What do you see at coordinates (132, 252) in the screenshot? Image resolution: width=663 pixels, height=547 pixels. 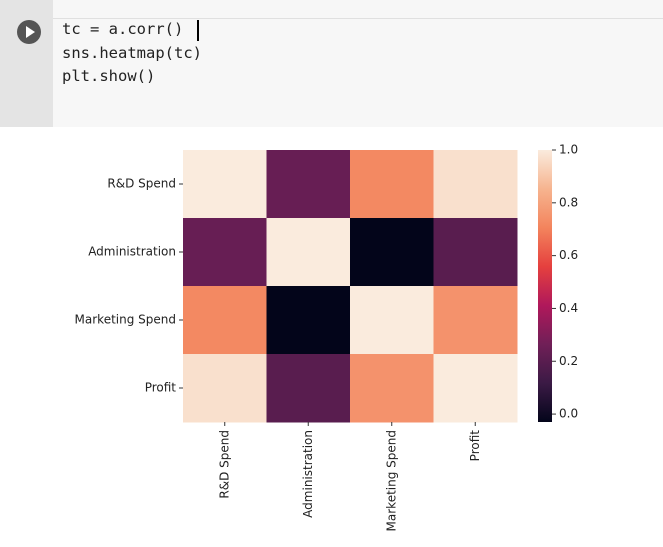 I see `y-tick-label: Administration` at bounding box center [132, 252].